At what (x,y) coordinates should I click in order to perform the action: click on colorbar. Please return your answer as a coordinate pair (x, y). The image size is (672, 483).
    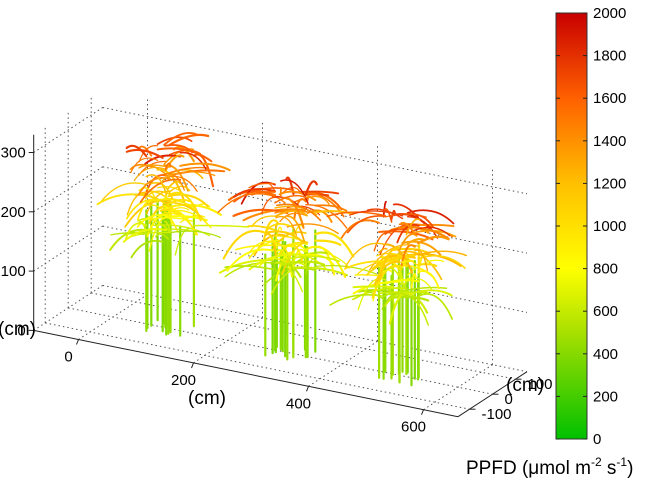
    Looking at the image, I should click on (571, 226).